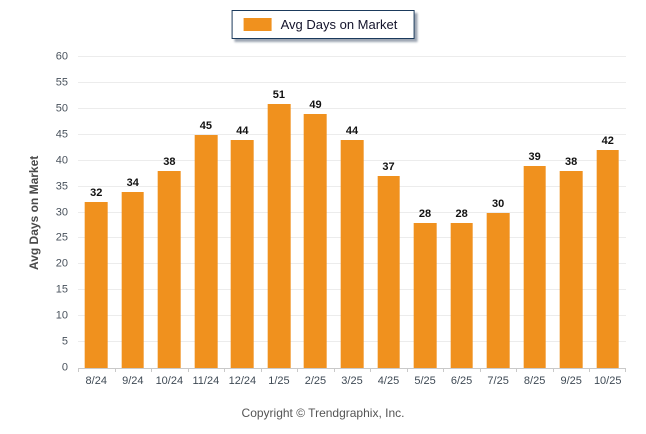  Describe the element at coordinates (257, 24) in the screenshot. I see `legend-swatch` at that location.